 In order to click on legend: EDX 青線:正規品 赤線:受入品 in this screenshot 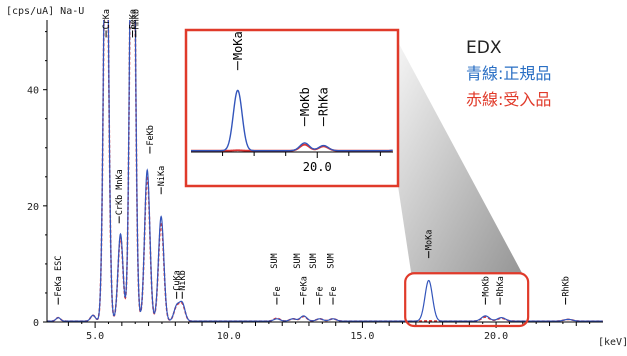, I will do `click(508, 73)`.